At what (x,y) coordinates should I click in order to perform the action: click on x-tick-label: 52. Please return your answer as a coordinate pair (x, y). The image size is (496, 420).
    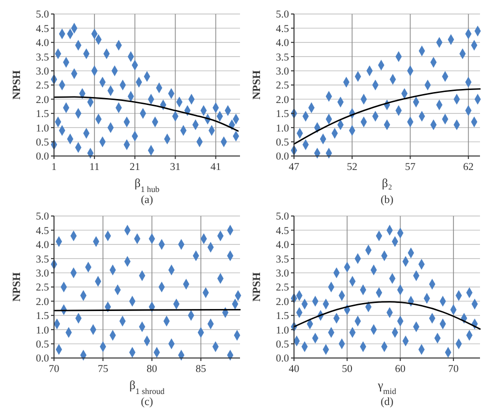
    Looking at the image, I should click on (352, 167).